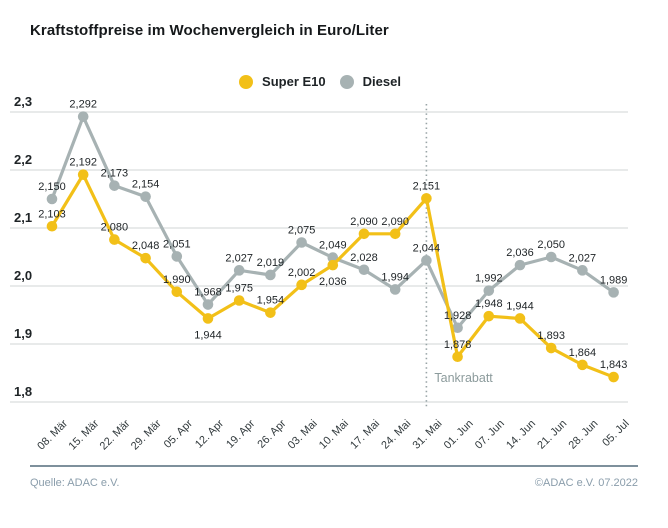 The width and height of the screenshot is (668, 528). Describe the element at coordinates (240, 433) in the screenshot. I see `x-axis-tick-label: 19. Apr` at that location.